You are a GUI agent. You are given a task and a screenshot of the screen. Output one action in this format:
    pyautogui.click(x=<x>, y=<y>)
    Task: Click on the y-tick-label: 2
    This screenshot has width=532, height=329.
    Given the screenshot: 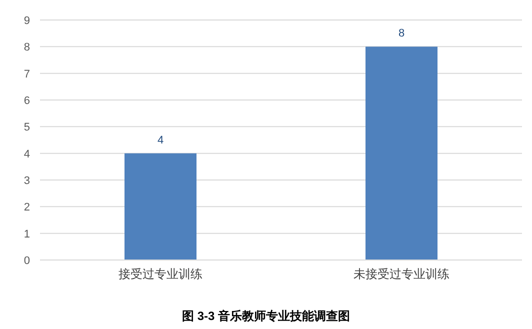 What is the action you would take?
    pyautogui.click(x=27, y=208)
    